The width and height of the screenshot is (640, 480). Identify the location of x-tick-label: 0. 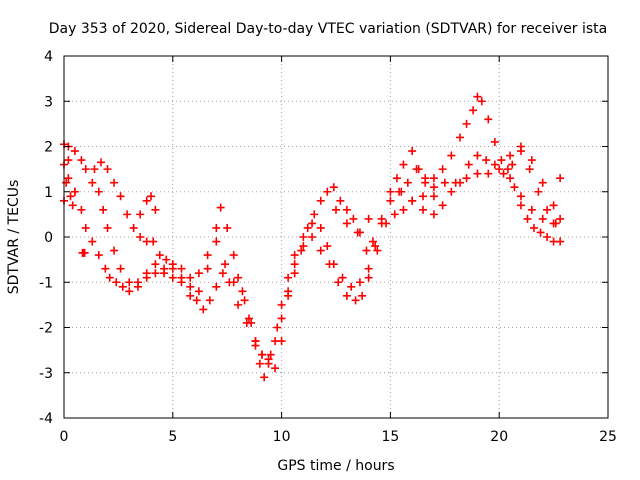
(64, 437).